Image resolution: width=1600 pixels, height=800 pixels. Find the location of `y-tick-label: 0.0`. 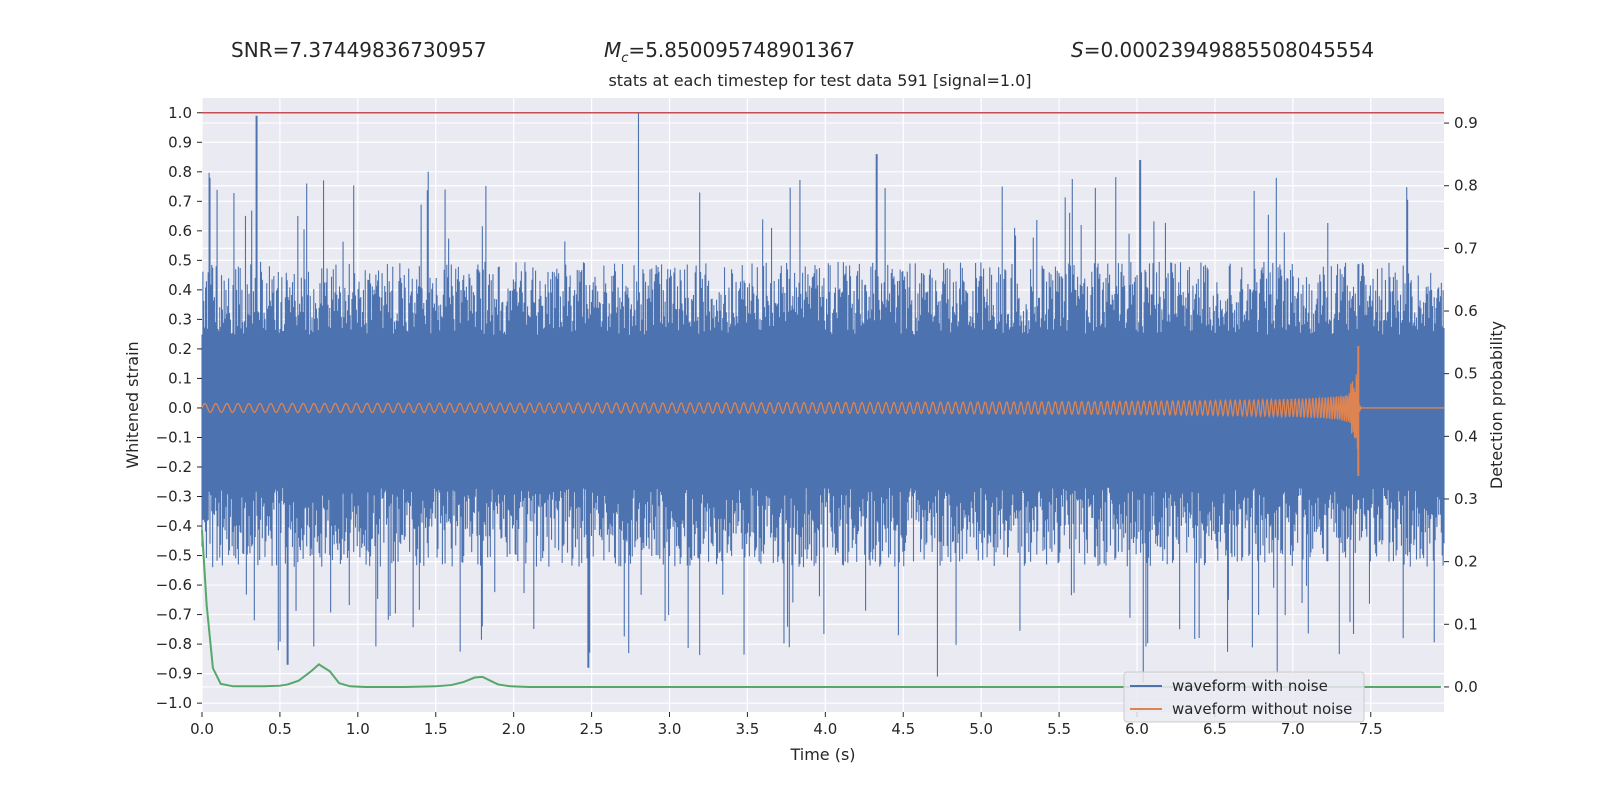

y-tick-label: 0.0 is located at coordinates (180, 408).